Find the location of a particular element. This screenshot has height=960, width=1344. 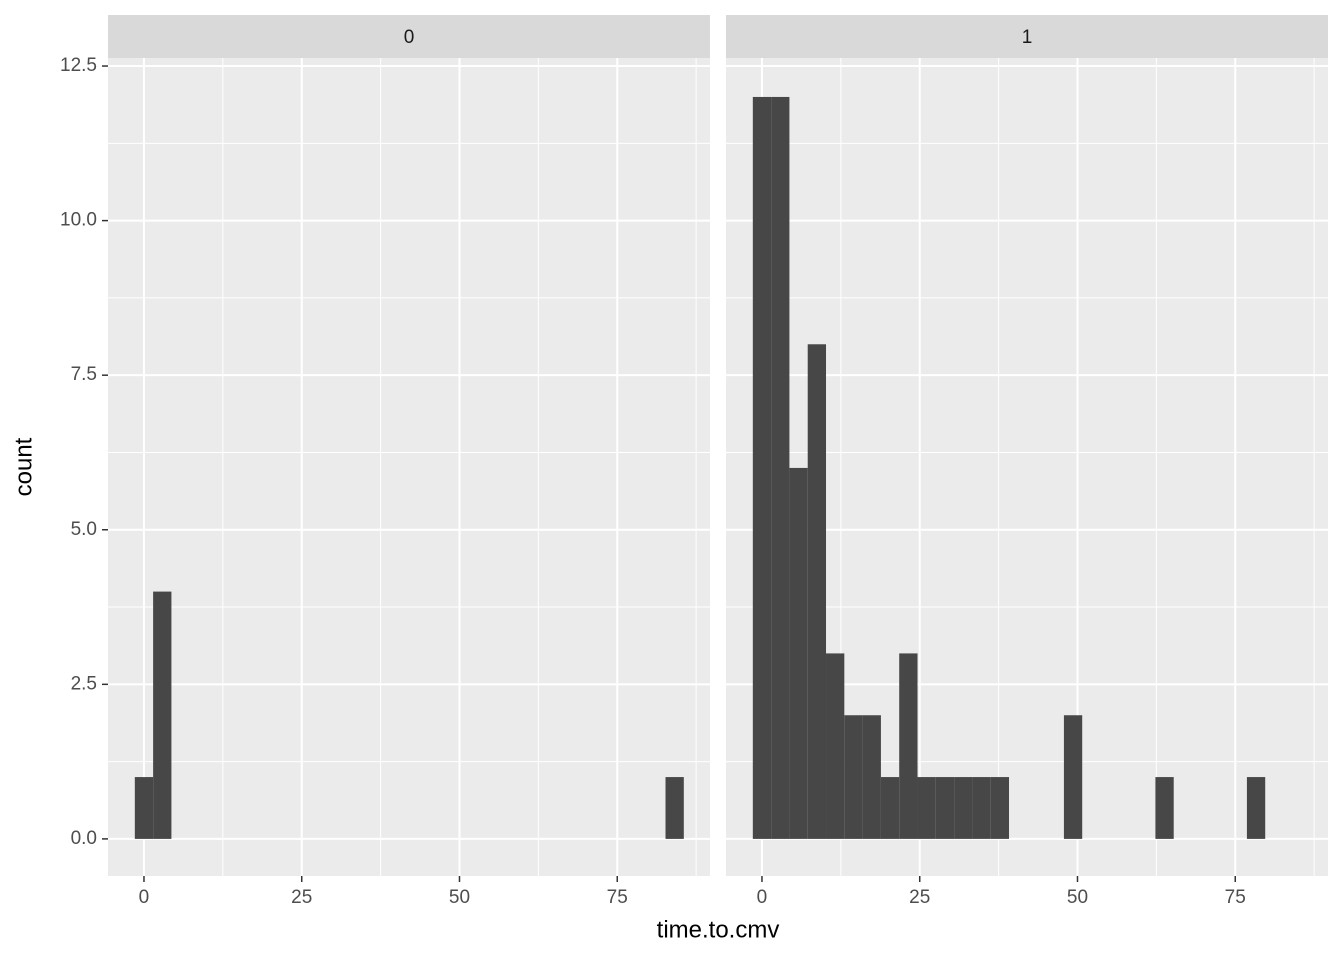

strip-label: 0 is located at coordinates (409, 37).